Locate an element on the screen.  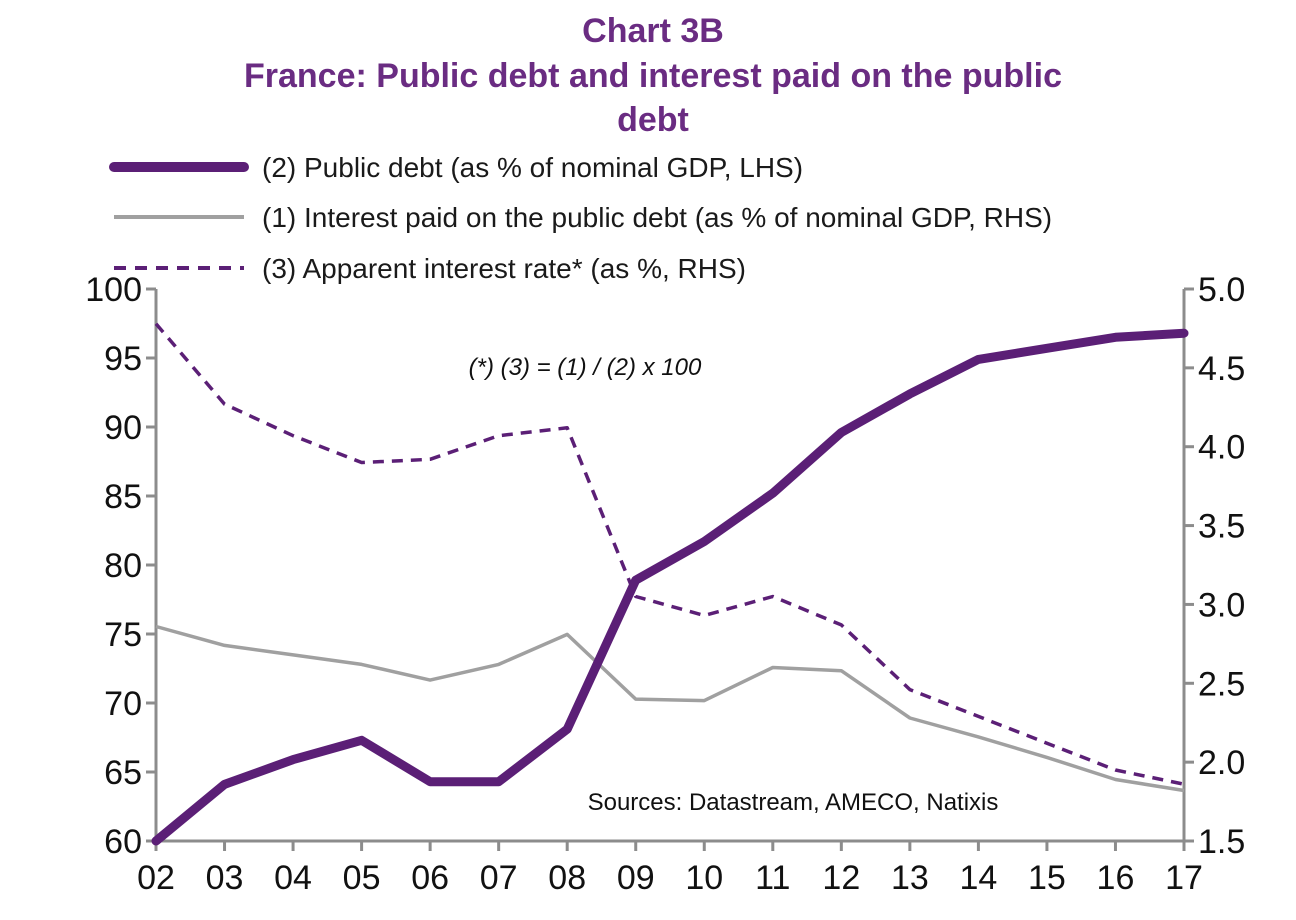
x-tick-label: 13 is located at coordinates (910, 878).